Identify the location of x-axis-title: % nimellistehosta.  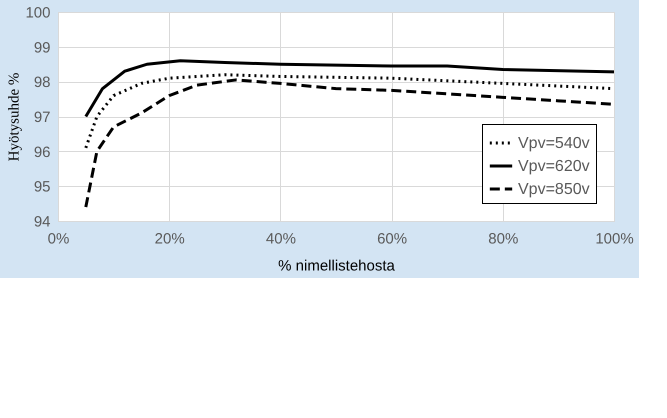
(337, 266).